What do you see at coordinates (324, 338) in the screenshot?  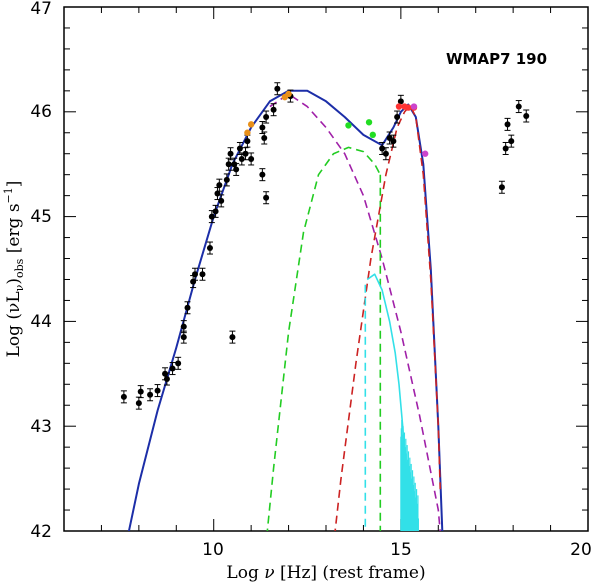 I see `series-torus` at bounding box center [324, 338].